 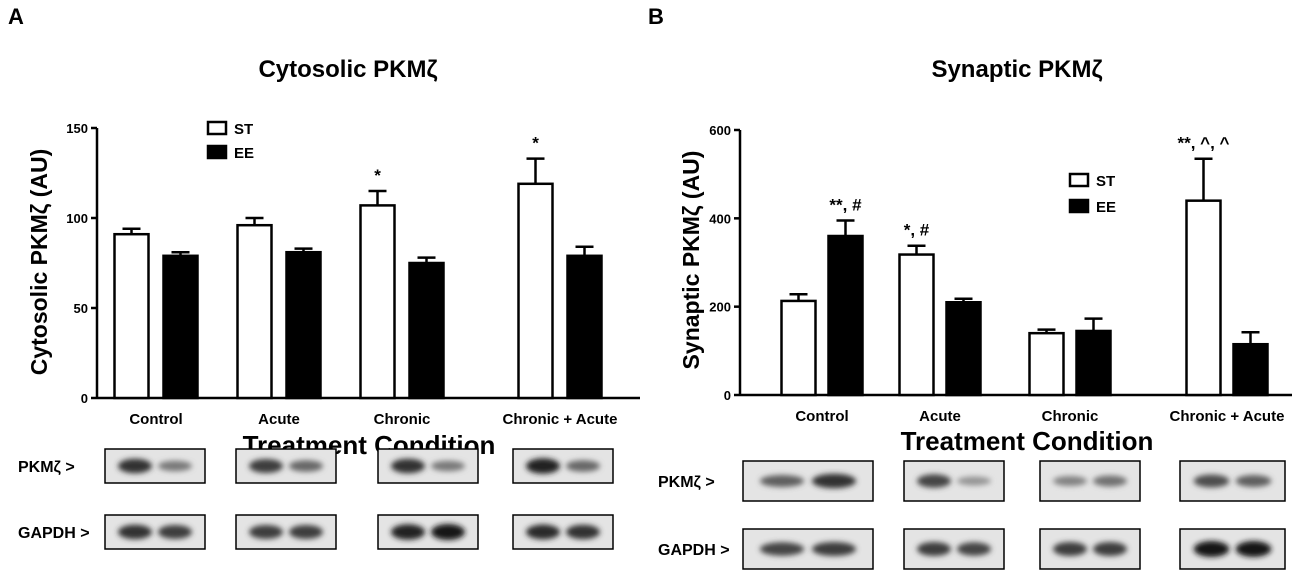 What do you see at coordinates (39, 262) in the screenshot?
I see `y-axis-label-a: Cytosolic PKMζ (AU)` at bounding box center [39, 262].